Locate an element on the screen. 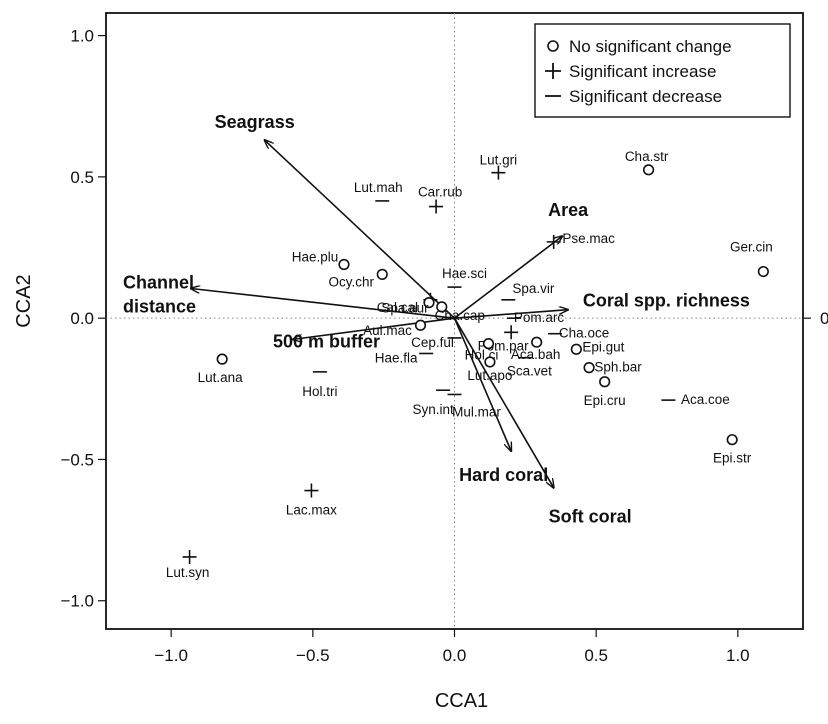  vector-500-m-buffer-arrow is located at coordinates (374, 328).